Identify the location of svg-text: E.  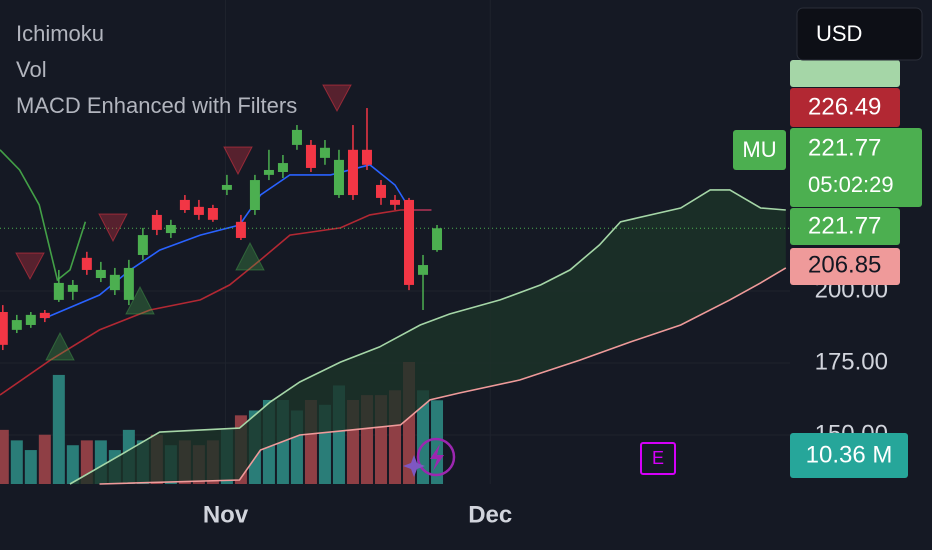
(658, 458).